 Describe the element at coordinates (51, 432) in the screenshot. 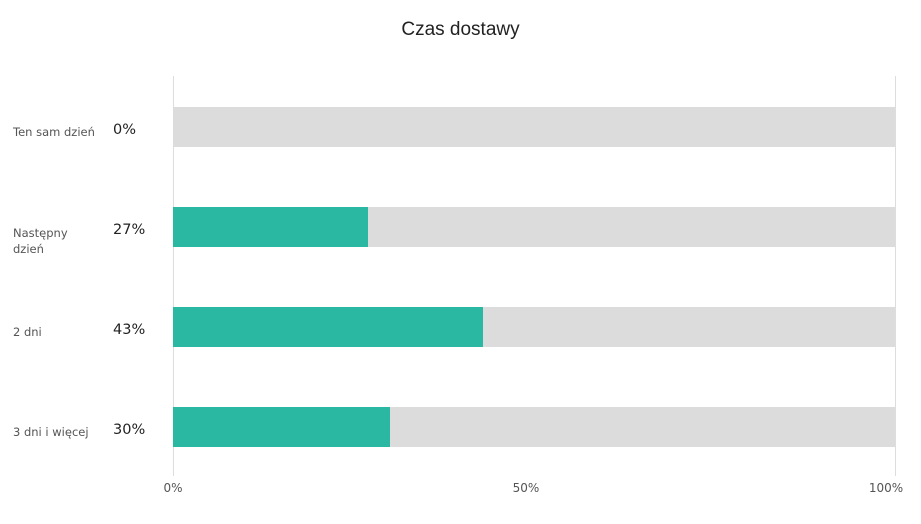

I see `row-label: 3 dni i więcej` at that location.